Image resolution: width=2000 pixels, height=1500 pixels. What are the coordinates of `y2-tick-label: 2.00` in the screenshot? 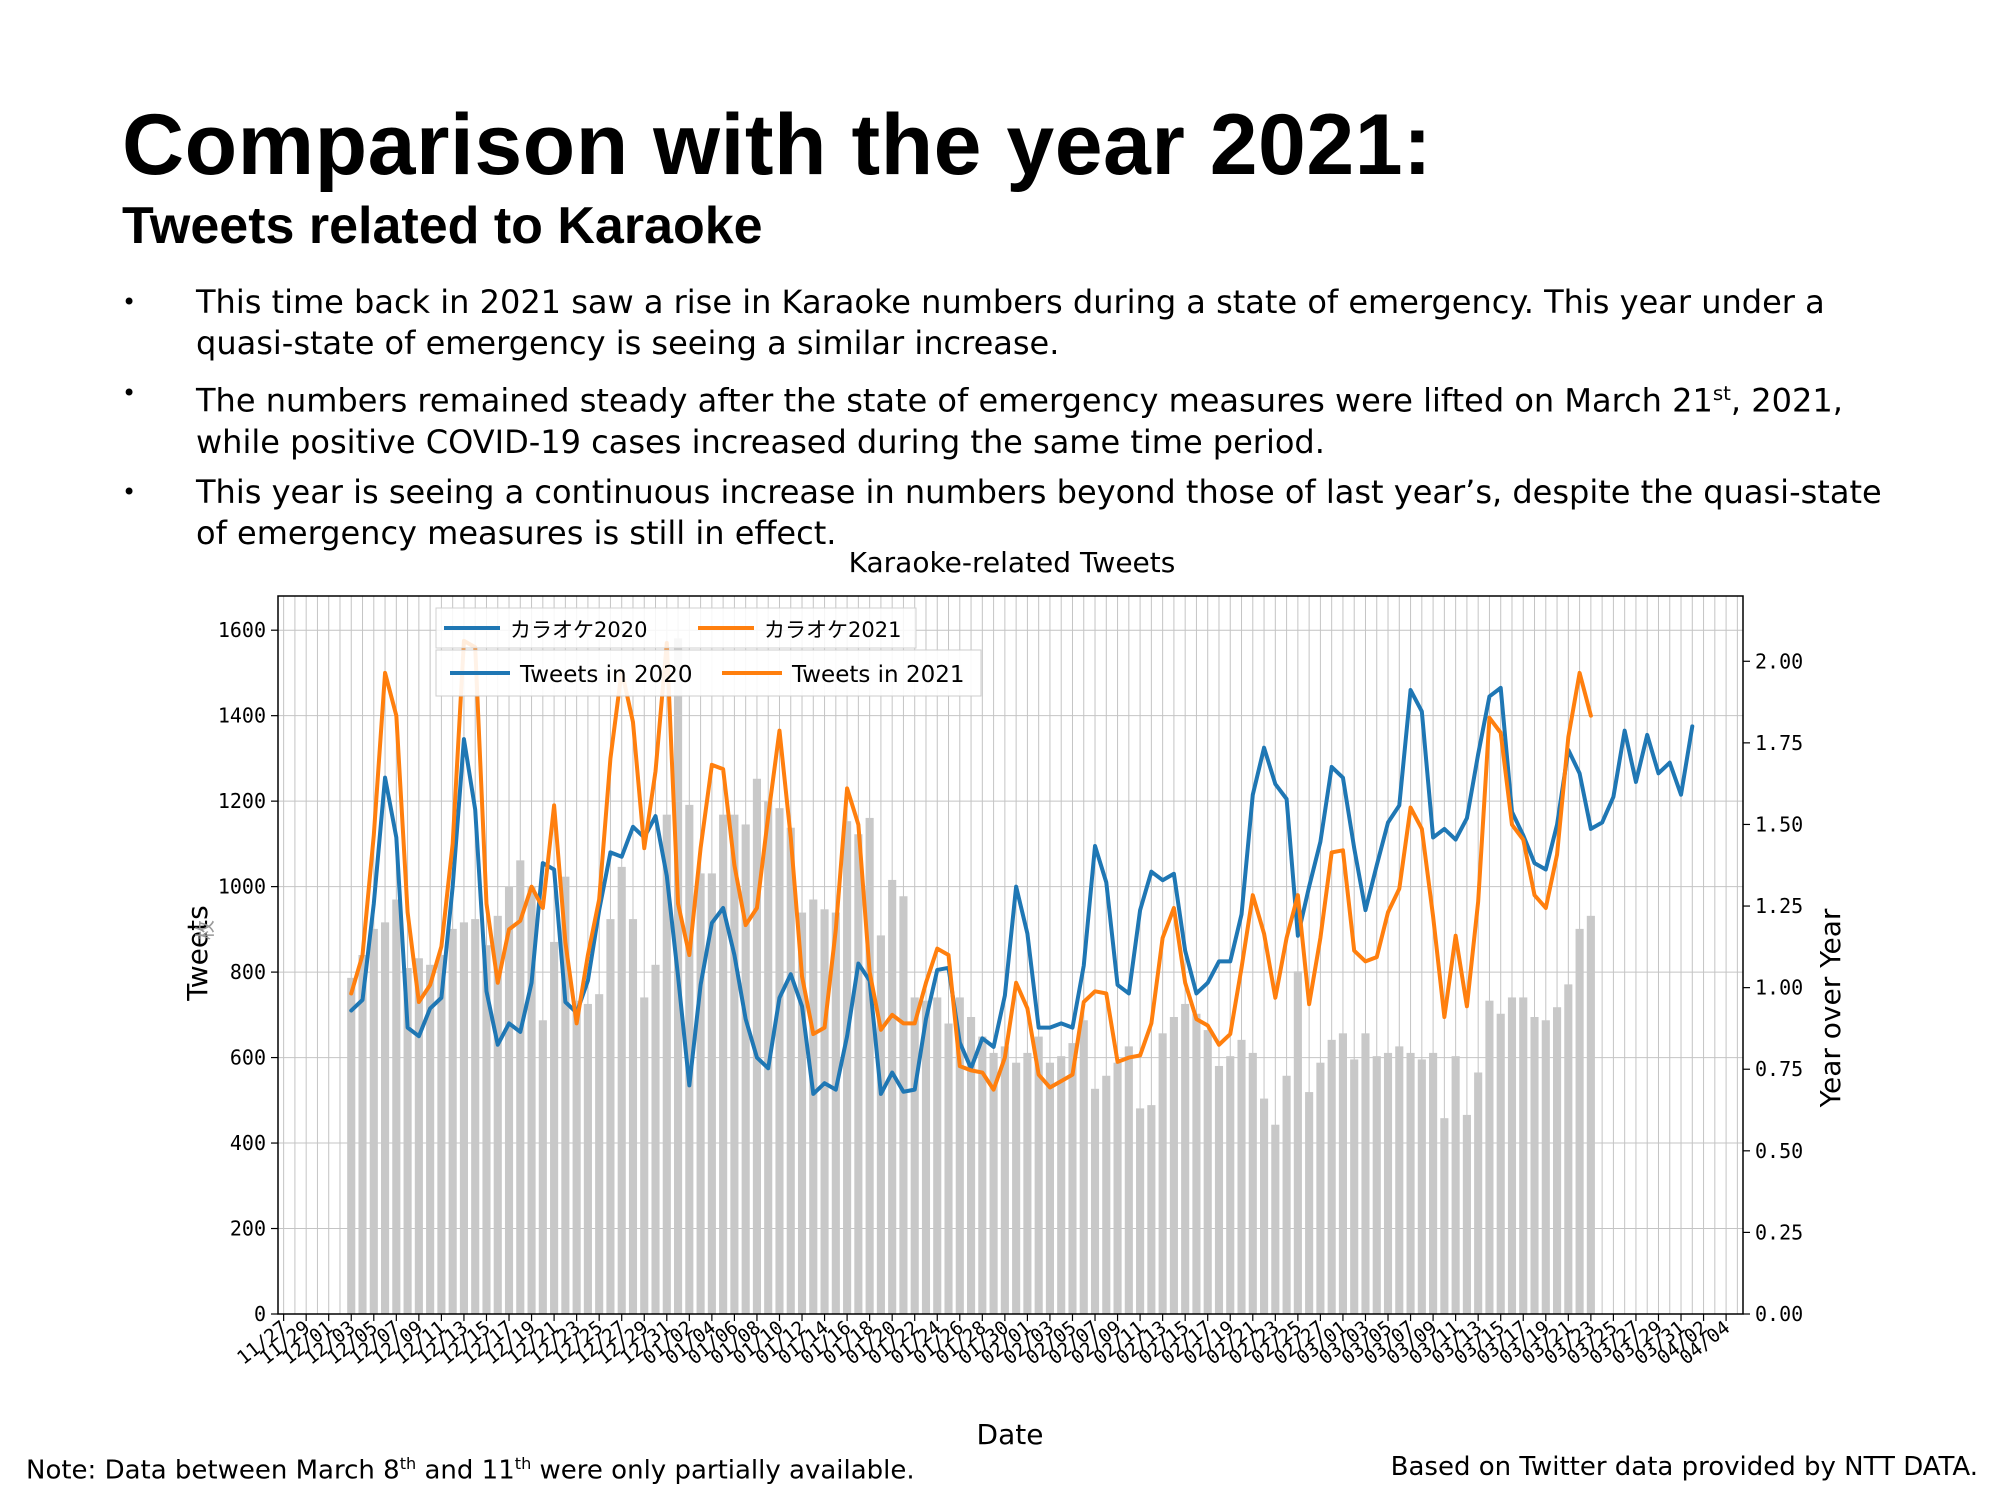 It's located at (1779, 661).